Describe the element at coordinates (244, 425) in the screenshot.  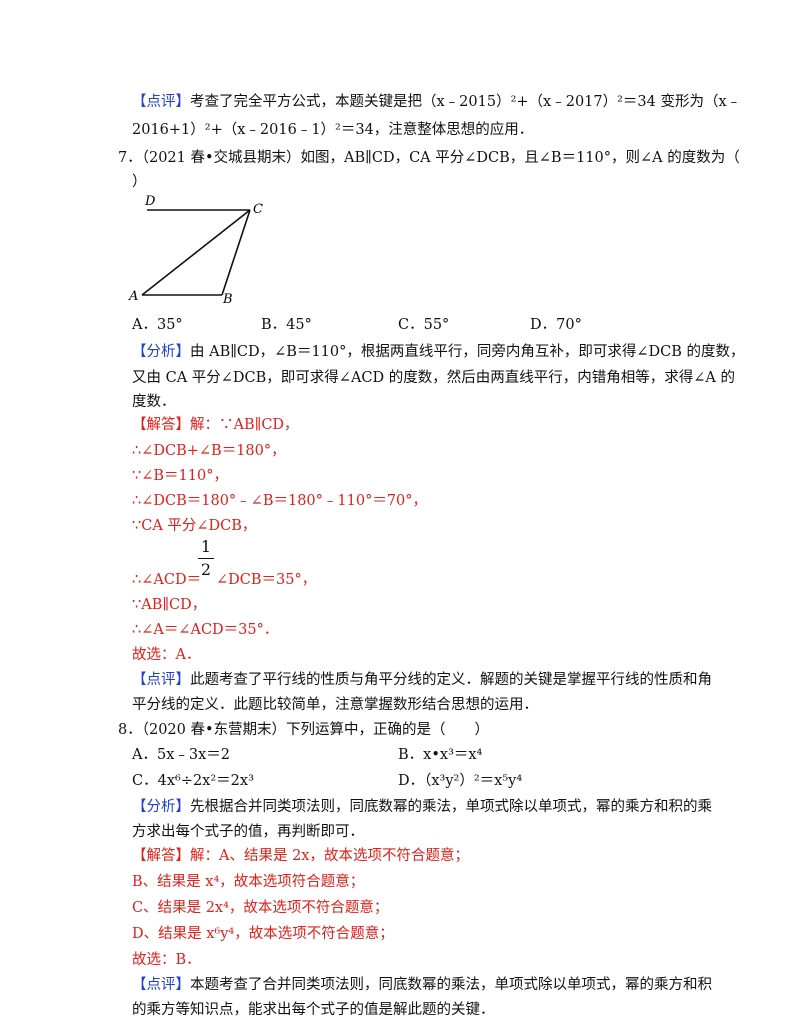
I see `answer-text: 解：∵AB∥CD，` at that location.